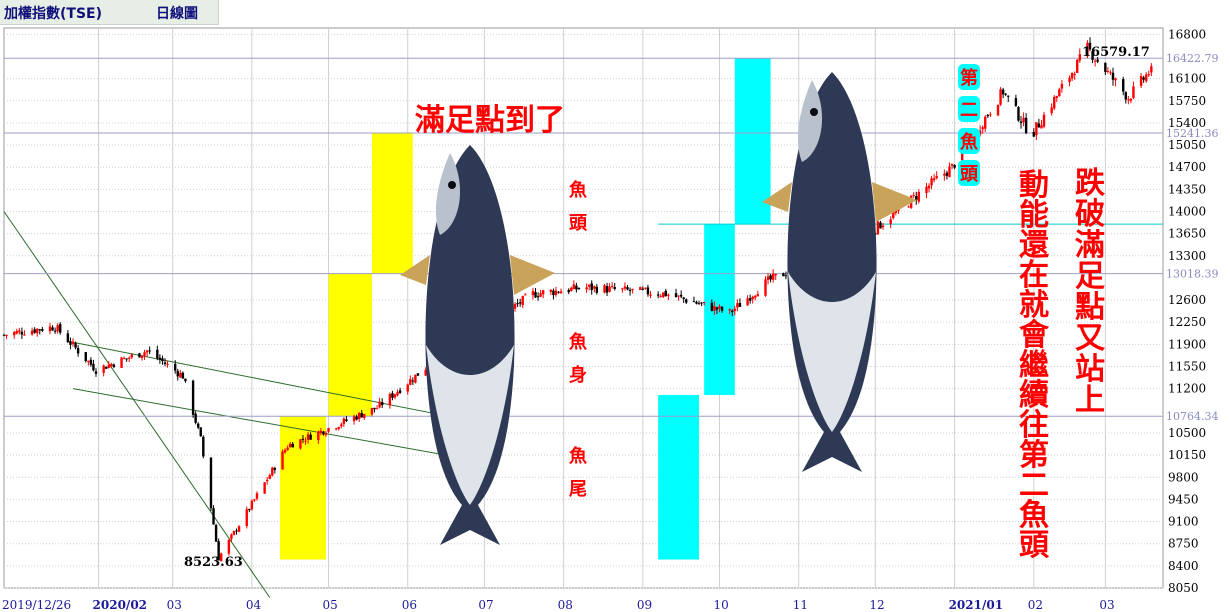 This screenshot has width=1230, height=612. Describe the element at coordinates (969, 142) in the screenshot. I see `second-head-char: 魚` at that location.